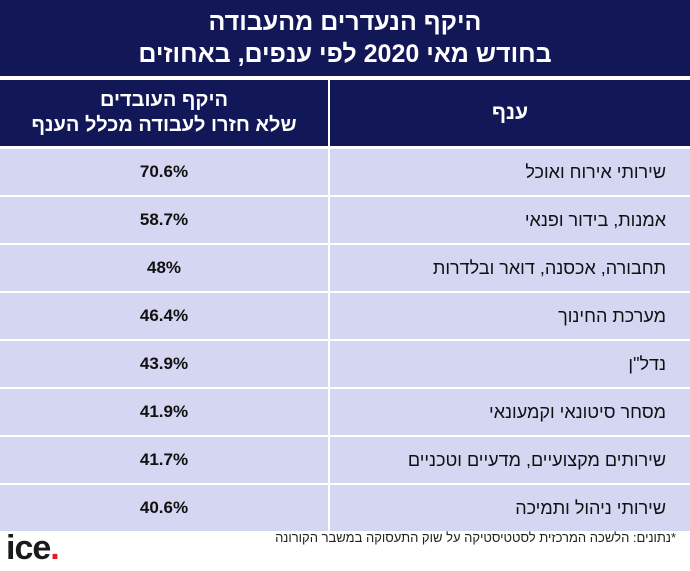 Image resolution: width=690 pixels, height=571 pixels. I want to click on table-row: מסחר סיטונאי וקמעונאי 41.9%, so click(345, 412).